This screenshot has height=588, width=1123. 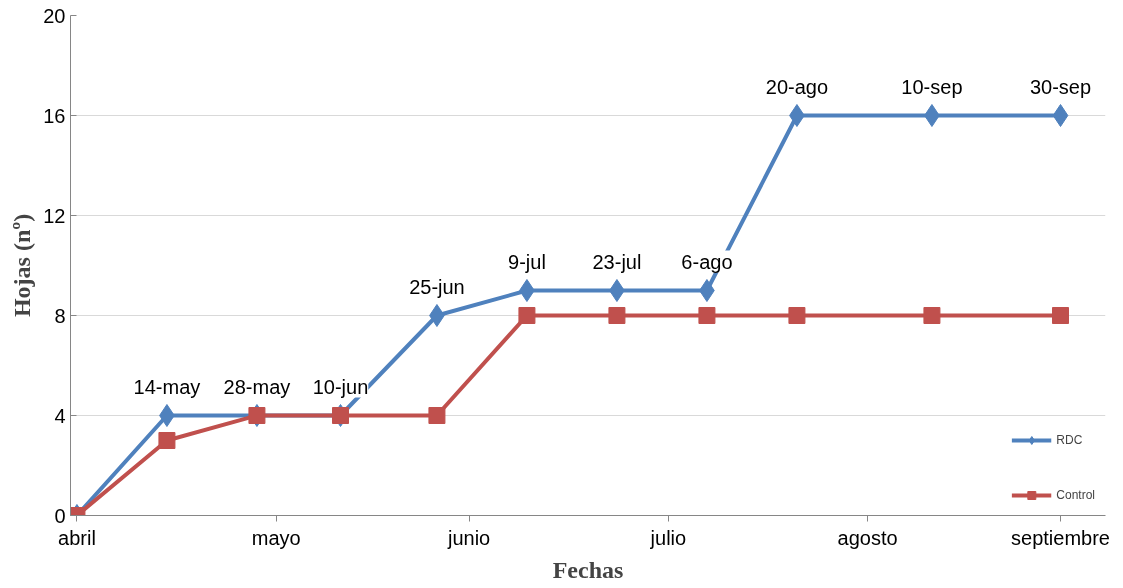 I want to click on y-tick-label: 12, so click(x=54, y=215).